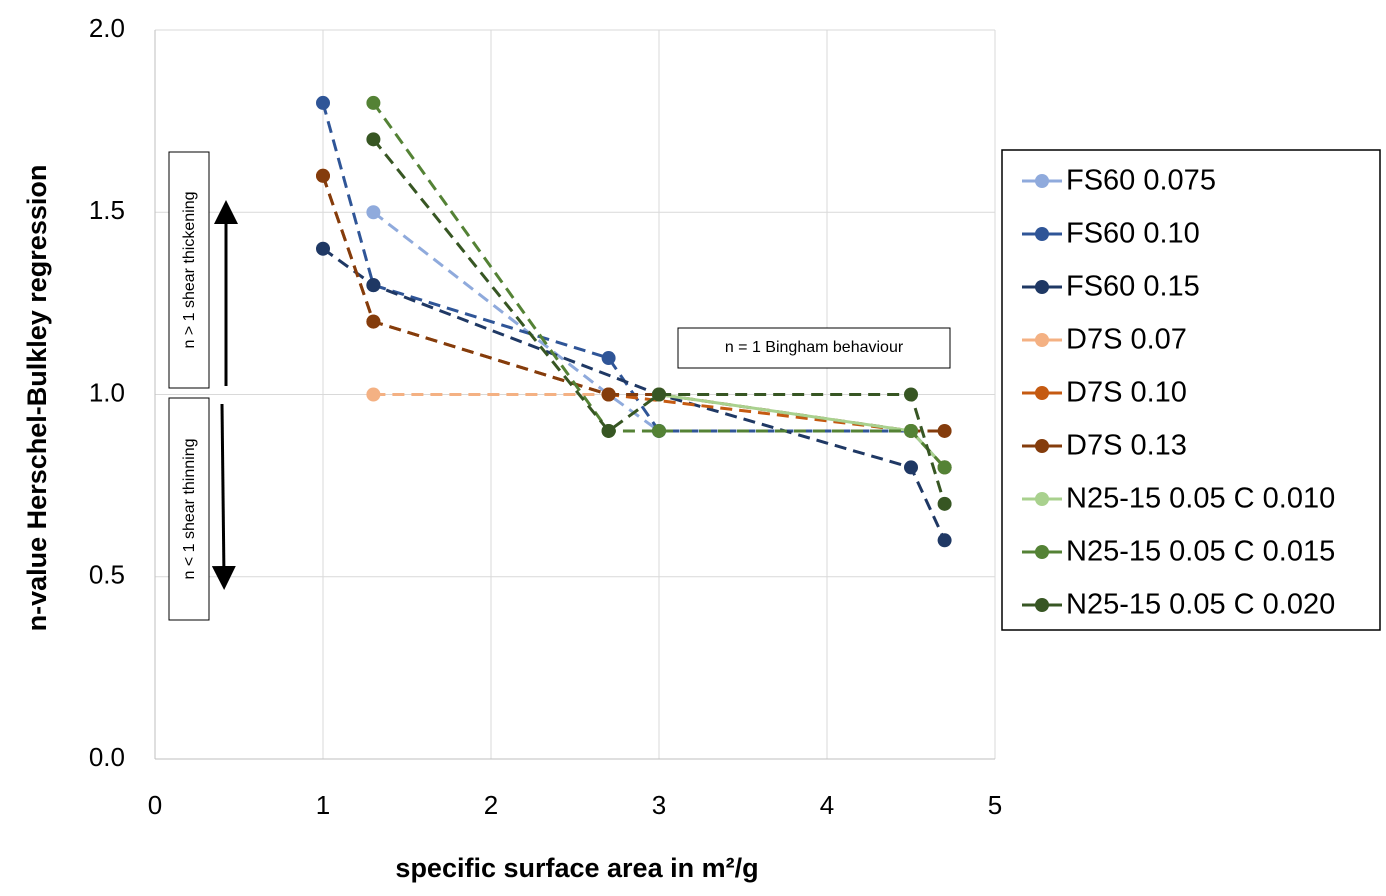  What do you see at coordinates (576, 868) in the screenshot?
I see `x-axis-label: specific surface area in m²/g` at bounding box center [576, 868].